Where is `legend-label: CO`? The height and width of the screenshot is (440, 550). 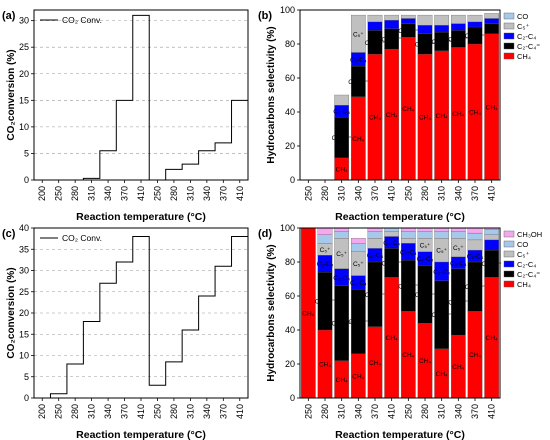
legend-label: CO is located at coordinates (522, 244).